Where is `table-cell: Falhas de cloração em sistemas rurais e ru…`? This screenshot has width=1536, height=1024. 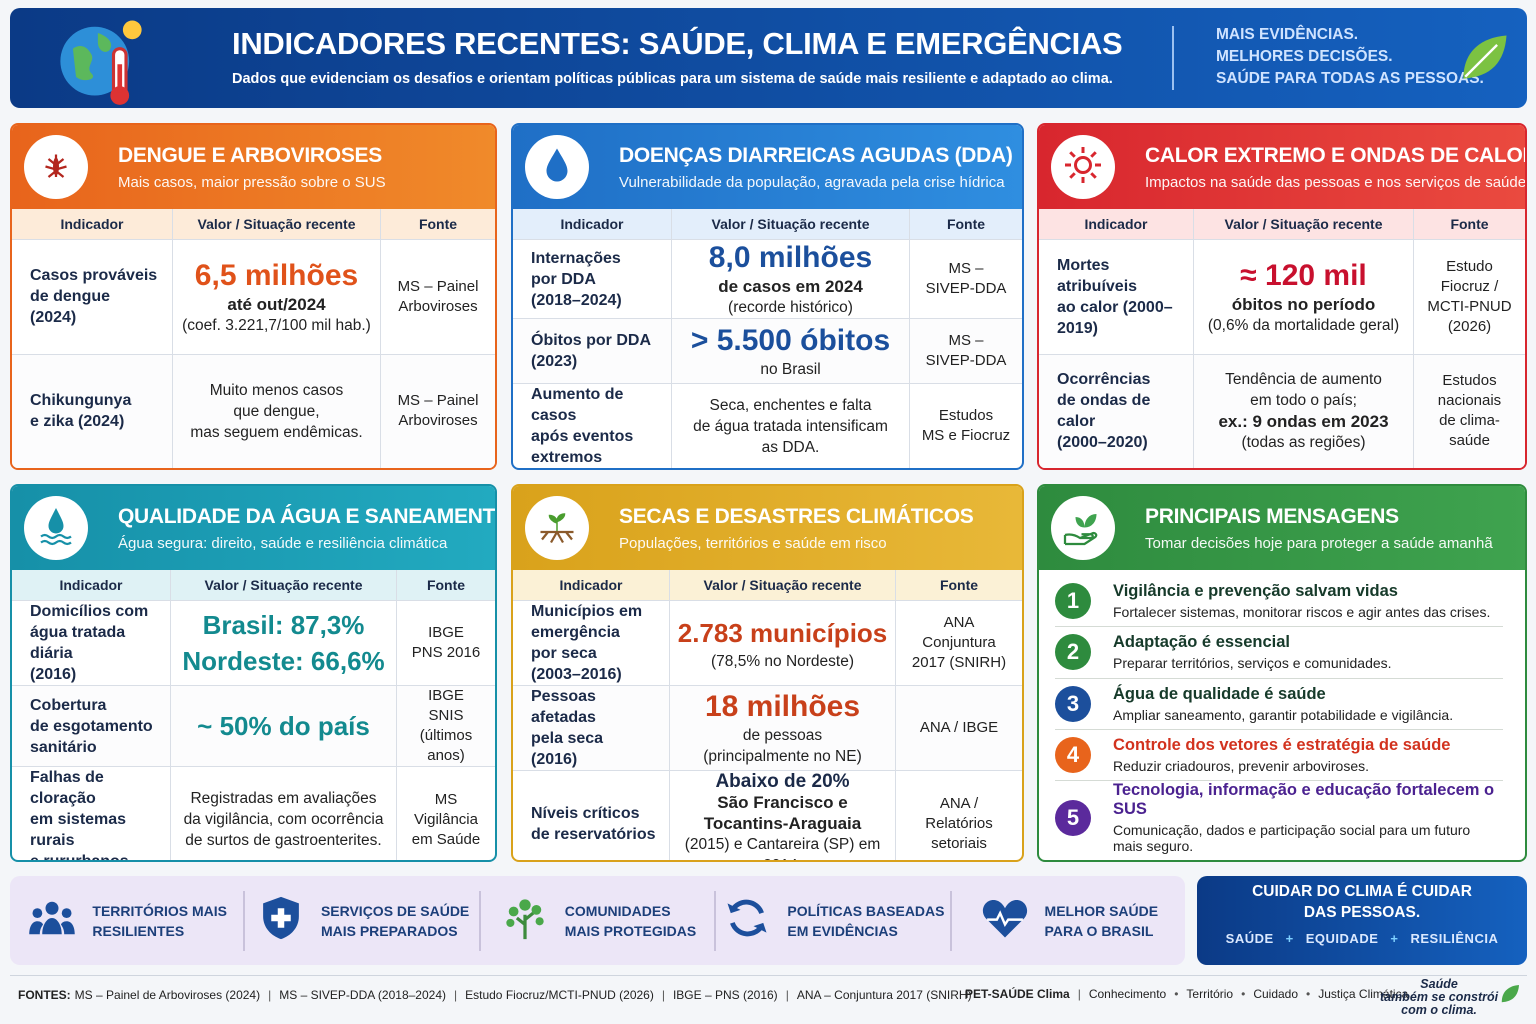
table-cell: Falhas de cloração em sistemas rurais e ru… is located at coordinates (91, 814).